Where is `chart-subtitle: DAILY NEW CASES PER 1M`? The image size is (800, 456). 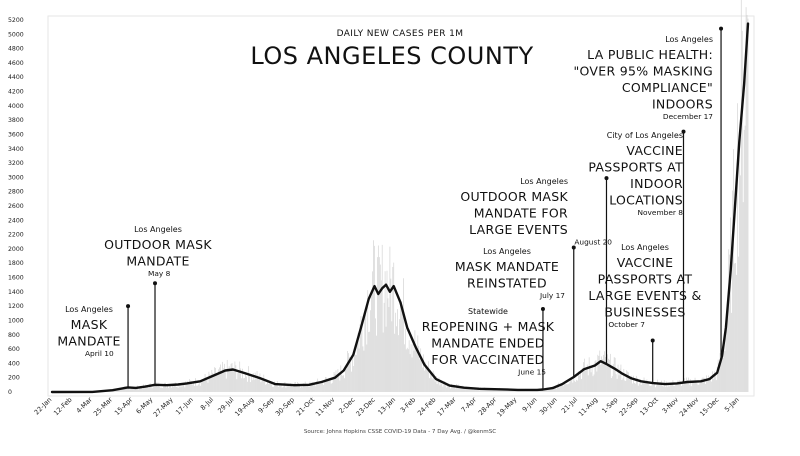 chart-subtitle: DAILY NEW CASES PER 1M is located at coordinates (400, 34).